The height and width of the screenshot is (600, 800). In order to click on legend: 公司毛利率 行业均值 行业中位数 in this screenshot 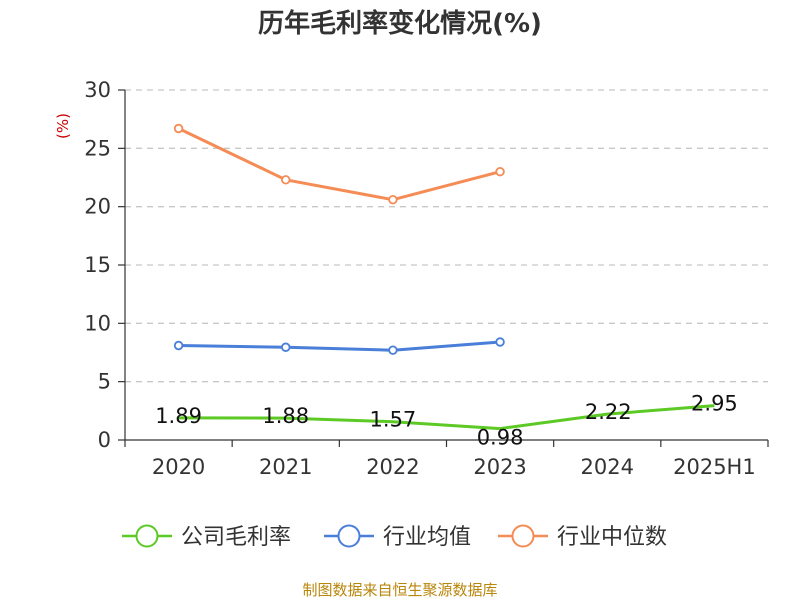, I will do `click(394, 537)`.